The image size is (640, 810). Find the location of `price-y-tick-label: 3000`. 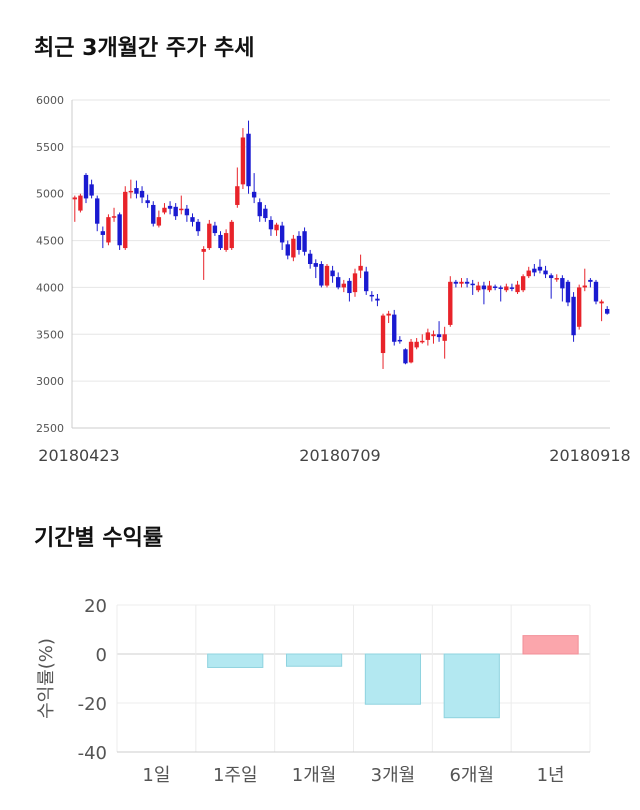

price-y-tick-label: 3000 is located at coordinates (50, 381).